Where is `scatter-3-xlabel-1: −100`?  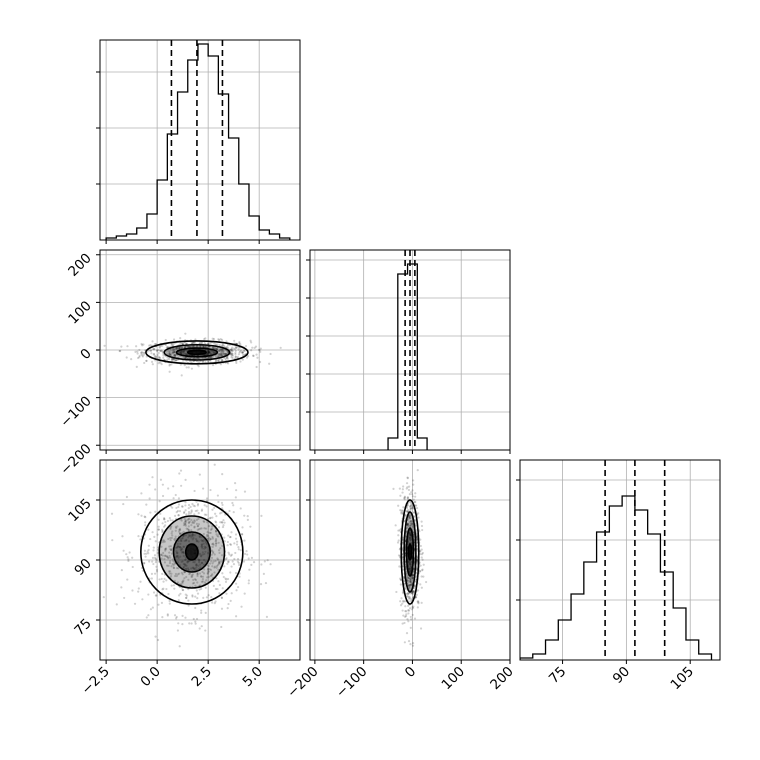 scatter-3-xlabel-1: −100 is located at coordinates (352, 683).